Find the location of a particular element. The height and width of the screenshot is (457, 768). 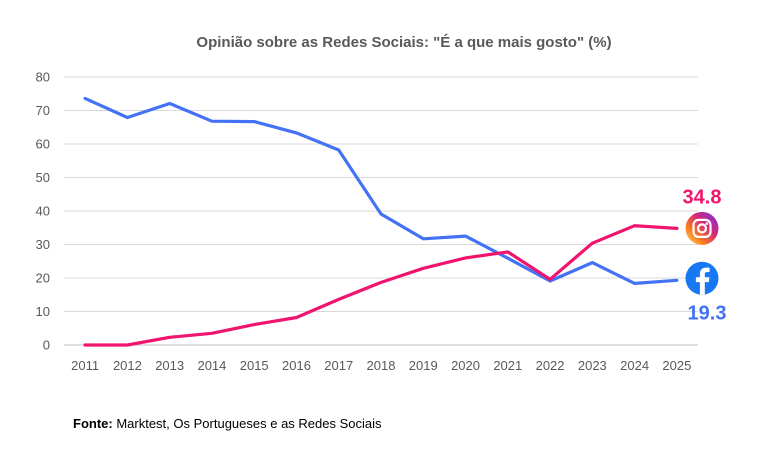

x-tick-label: 2016 is located at coordinates (296, 365).